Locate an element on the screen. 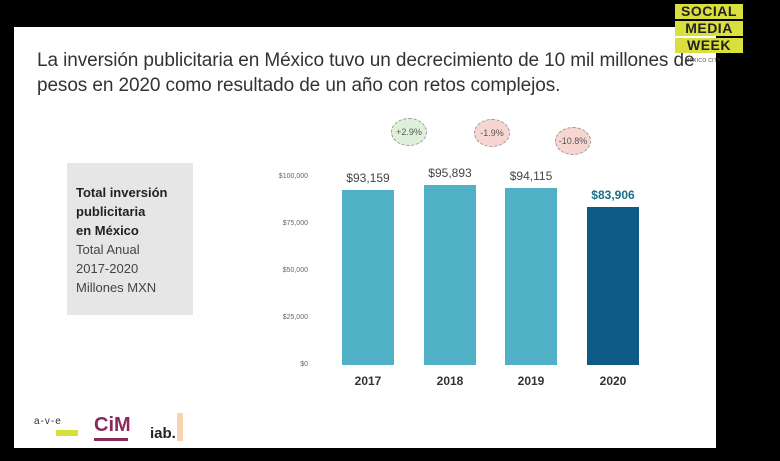 This screenshot has height=461, width=780. bar-2020 is located at coordinates (613, 286).